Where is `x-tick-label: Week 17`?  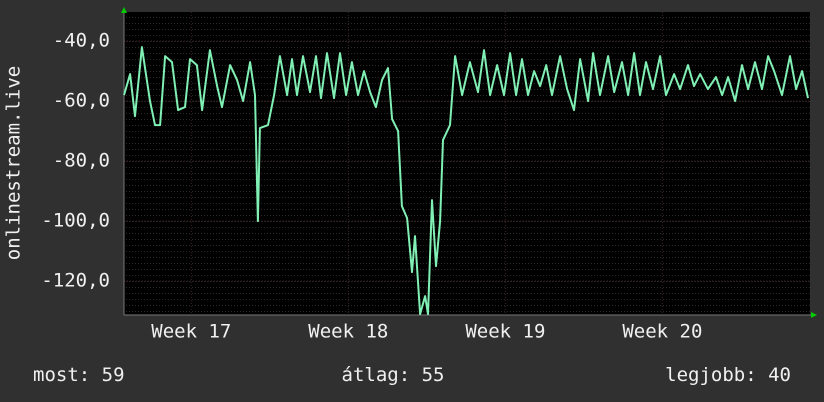 x-tick-label: Week 17 is located at coordinates (191, 332).